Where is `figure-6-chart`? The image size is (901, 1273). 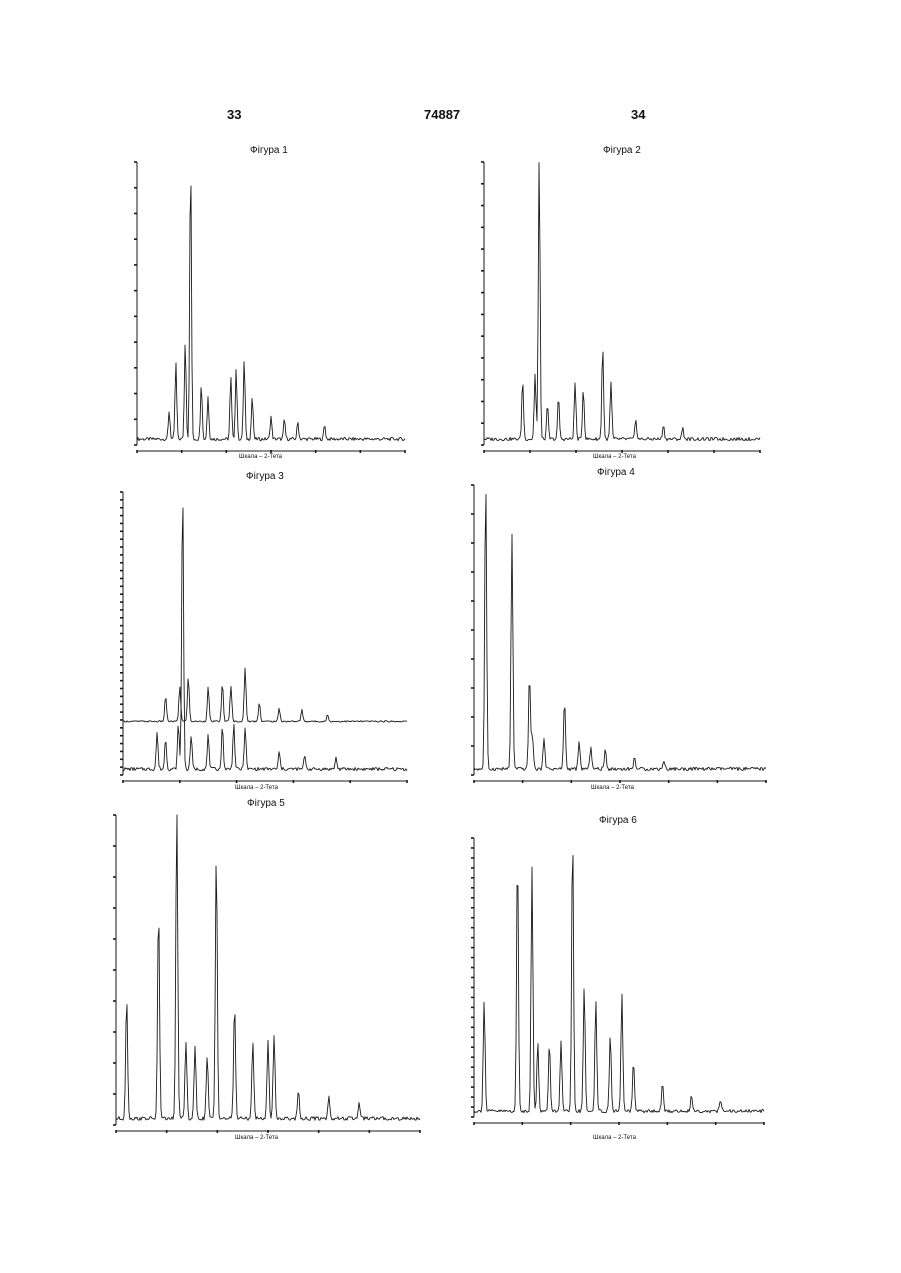
figure-6-chart is located at coordinates (617, 981).